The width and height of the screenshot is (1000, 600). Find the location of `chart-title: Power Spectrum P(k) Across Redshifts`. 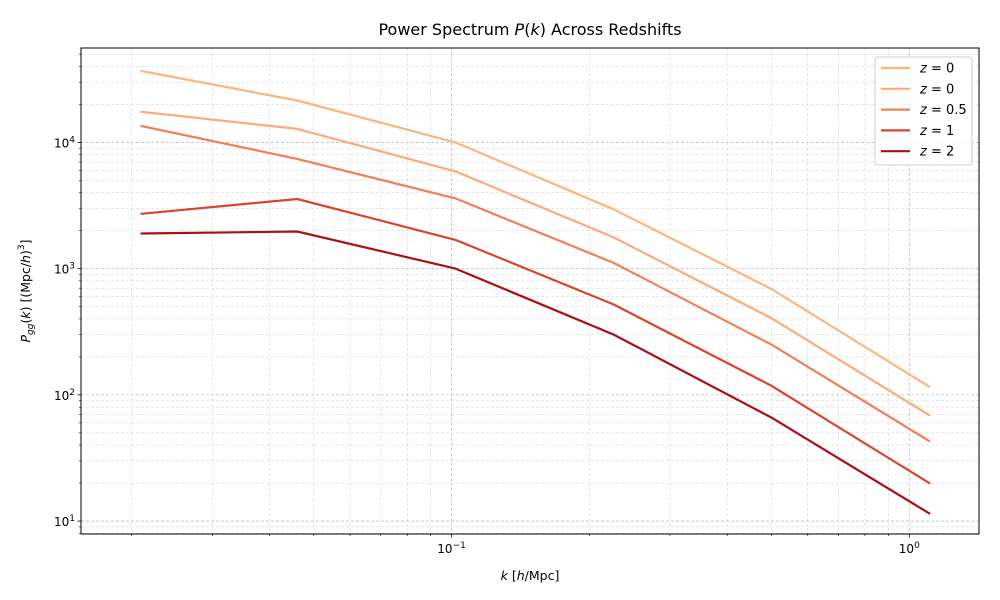

chart-title: Power Spectrum P(k) Across Redshifts is located at coordinates (529, 29).